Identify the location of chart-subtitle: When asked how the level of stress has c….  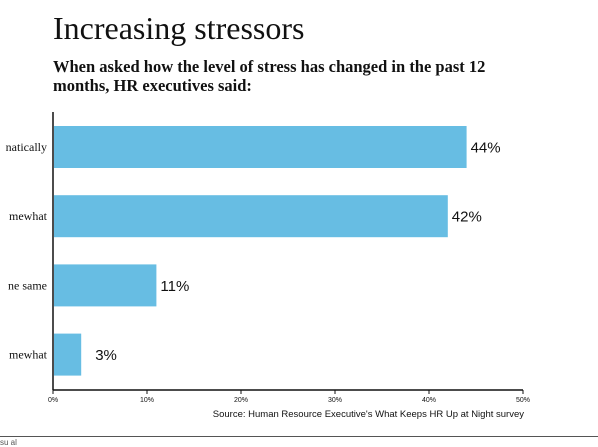
(269, 76).